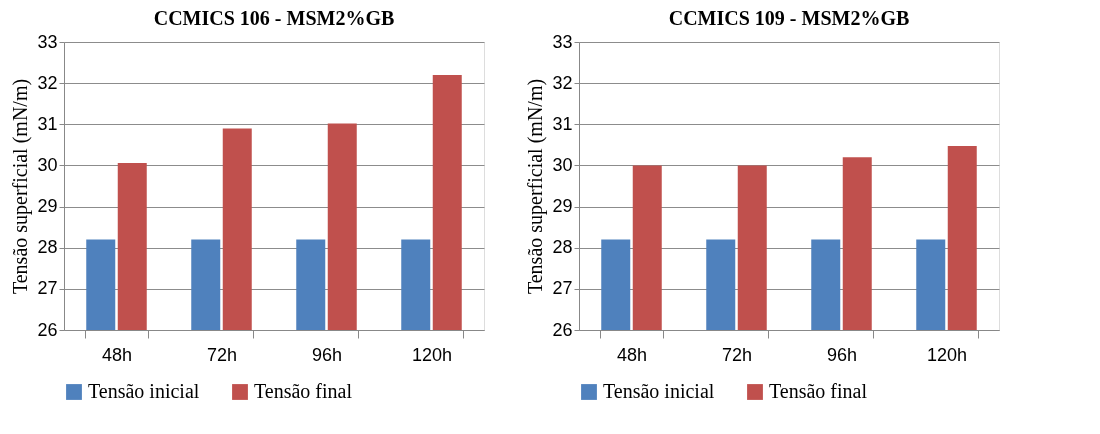 This screenshot has width=1100, height=434. Describe the element at coordinates (789, 18) in the screenshot. I see `chart-title: CCMICS 109 - MSM2%GB` at that location.